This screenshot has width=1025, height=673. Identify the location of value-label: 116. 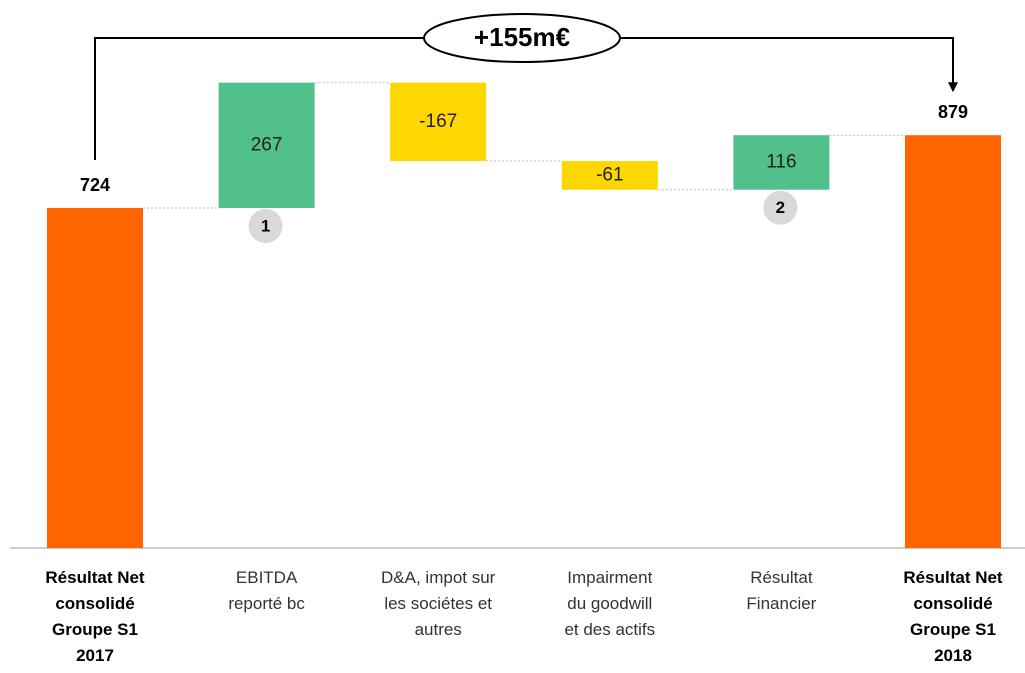
(781, 161).